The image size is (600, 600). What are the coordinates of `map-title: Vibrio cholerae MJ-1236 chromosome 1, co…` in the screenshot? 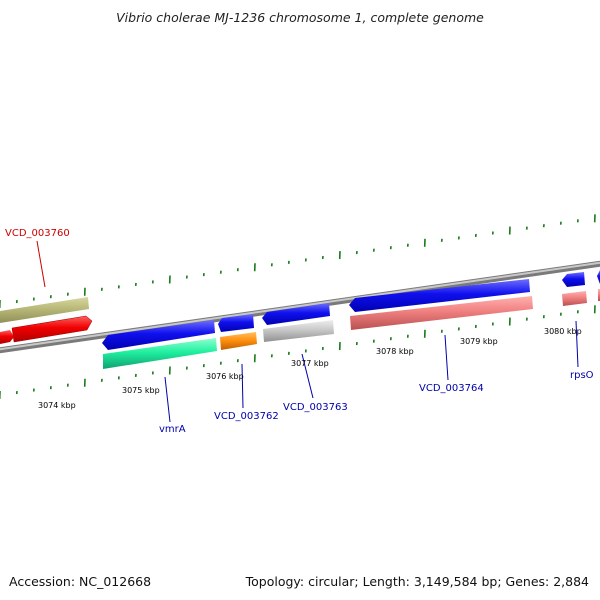 It's located at (300, 17).